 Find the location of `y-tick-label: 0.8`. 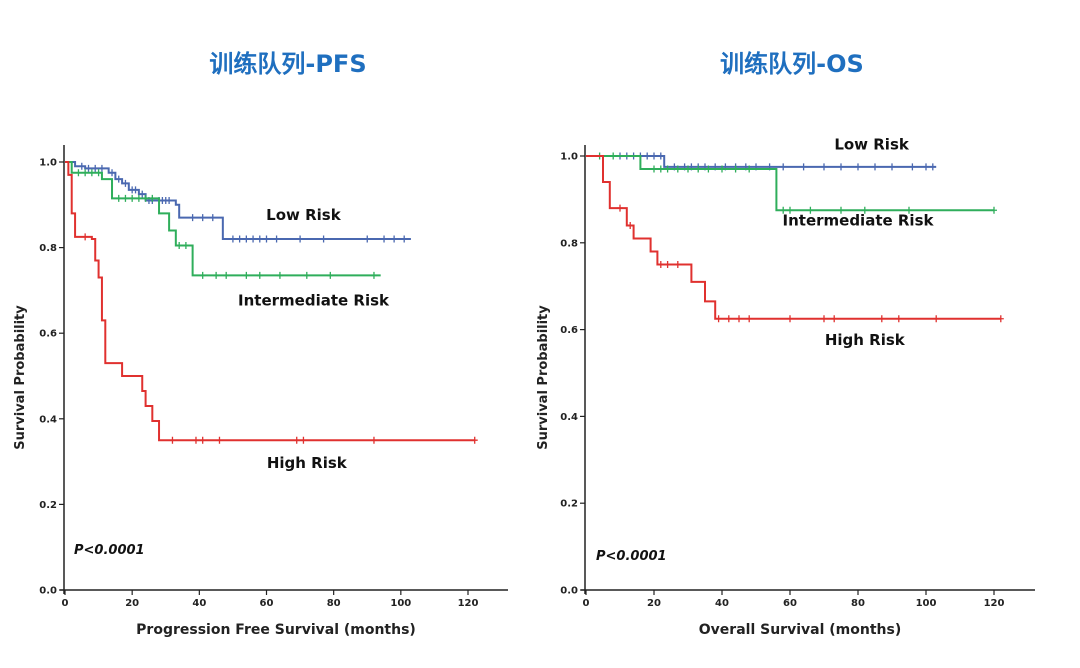

y-tick-label: 0.8 is located at coordinates (48, 248).